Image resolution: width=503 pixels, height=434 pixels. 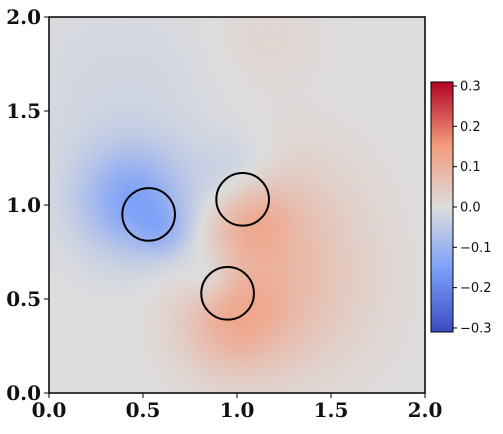 I want to click on y-axis: 0.0 0.5 1.0 1.5 2.0, so click(x=27, y=205).